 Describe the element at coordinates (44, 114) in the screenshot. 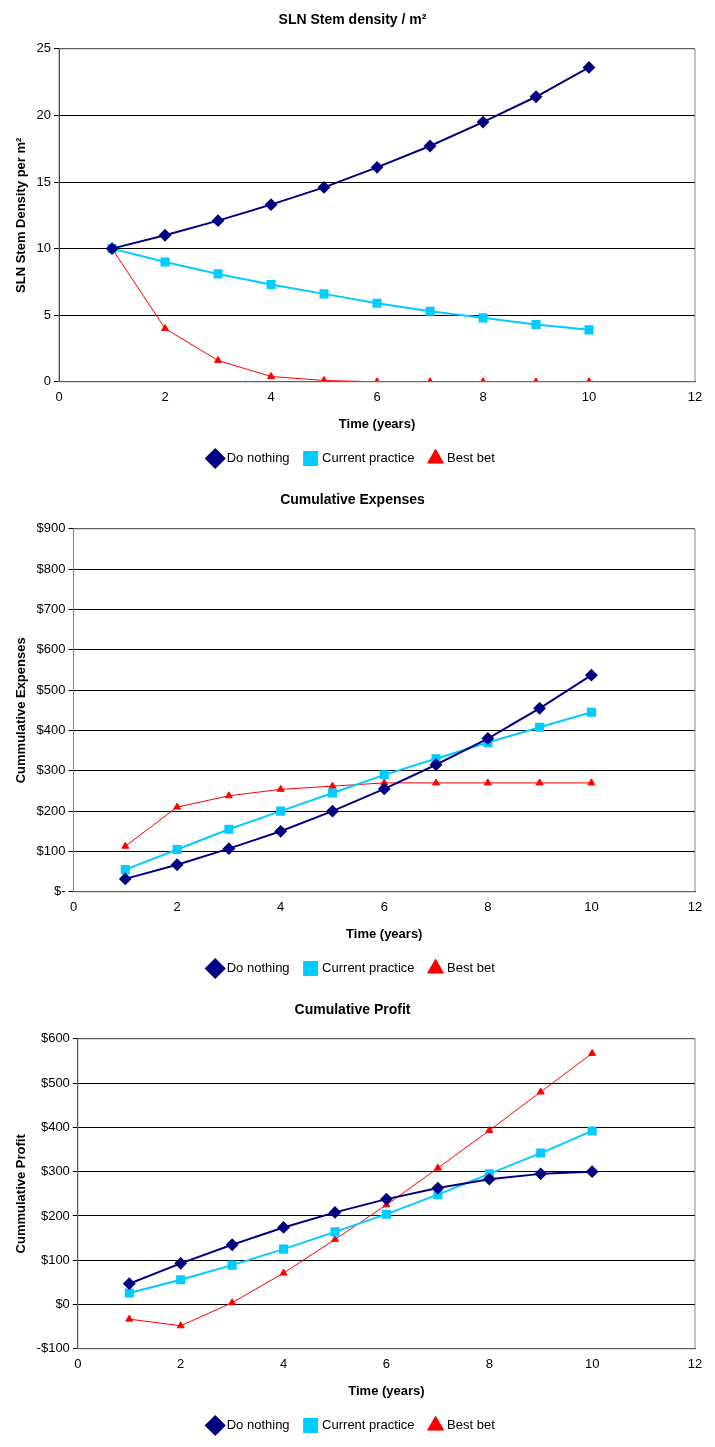

I see `y-tick-label: 20` at that location.